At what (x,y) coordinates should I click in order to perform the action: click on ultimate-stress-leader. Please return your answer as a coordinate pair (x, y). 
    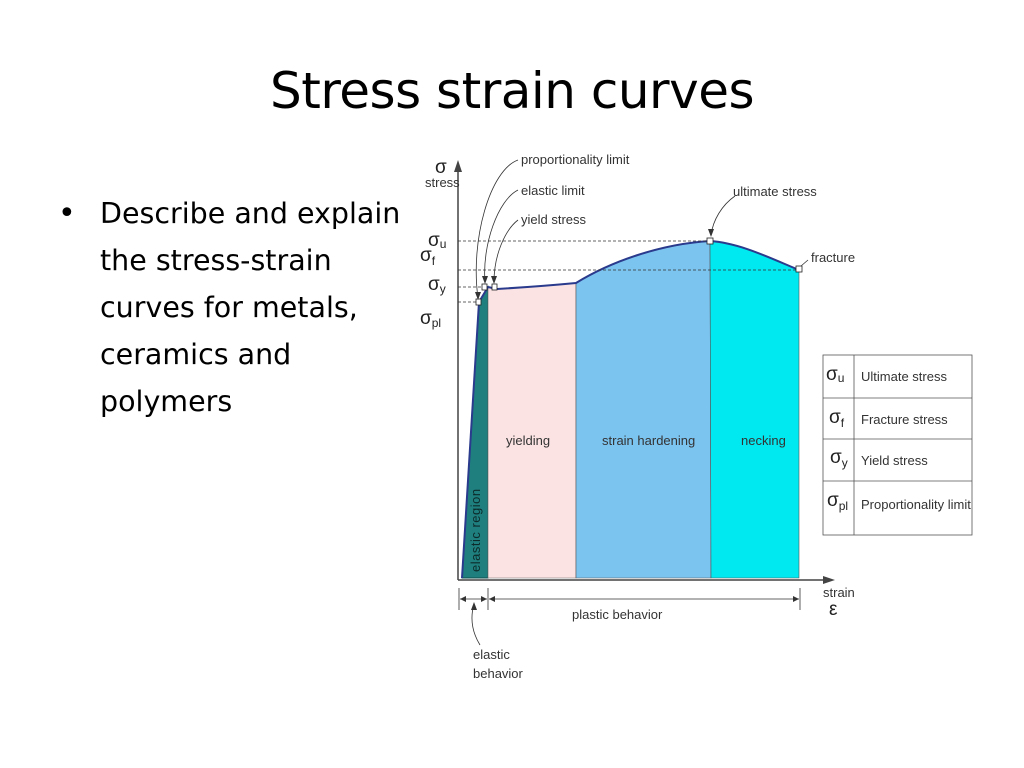
    Looking at the image, I should click on (723, 215).